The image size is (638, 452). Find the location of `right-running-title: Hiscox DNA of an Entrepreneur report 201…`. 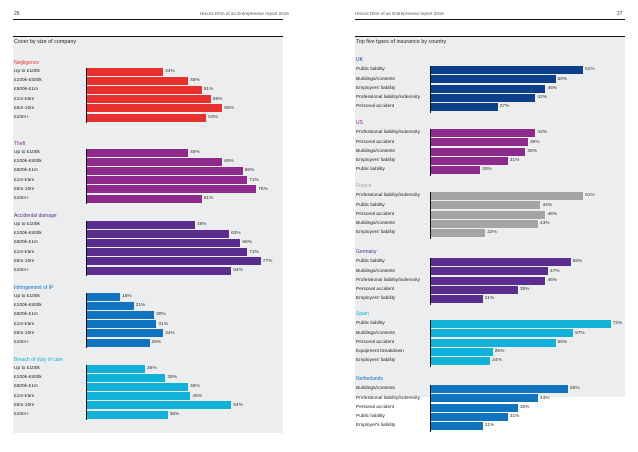

right-running-title: Hiscox DNA of an Entrepreneur report 201… is located at coordinates (399, 13).